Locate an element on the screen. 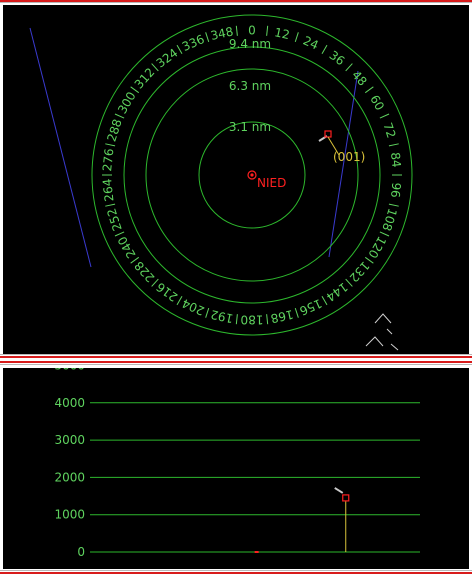 This screenshot has width=472, height=574. range-label-3: 3.1 nm is located at coordinates (250, 127).